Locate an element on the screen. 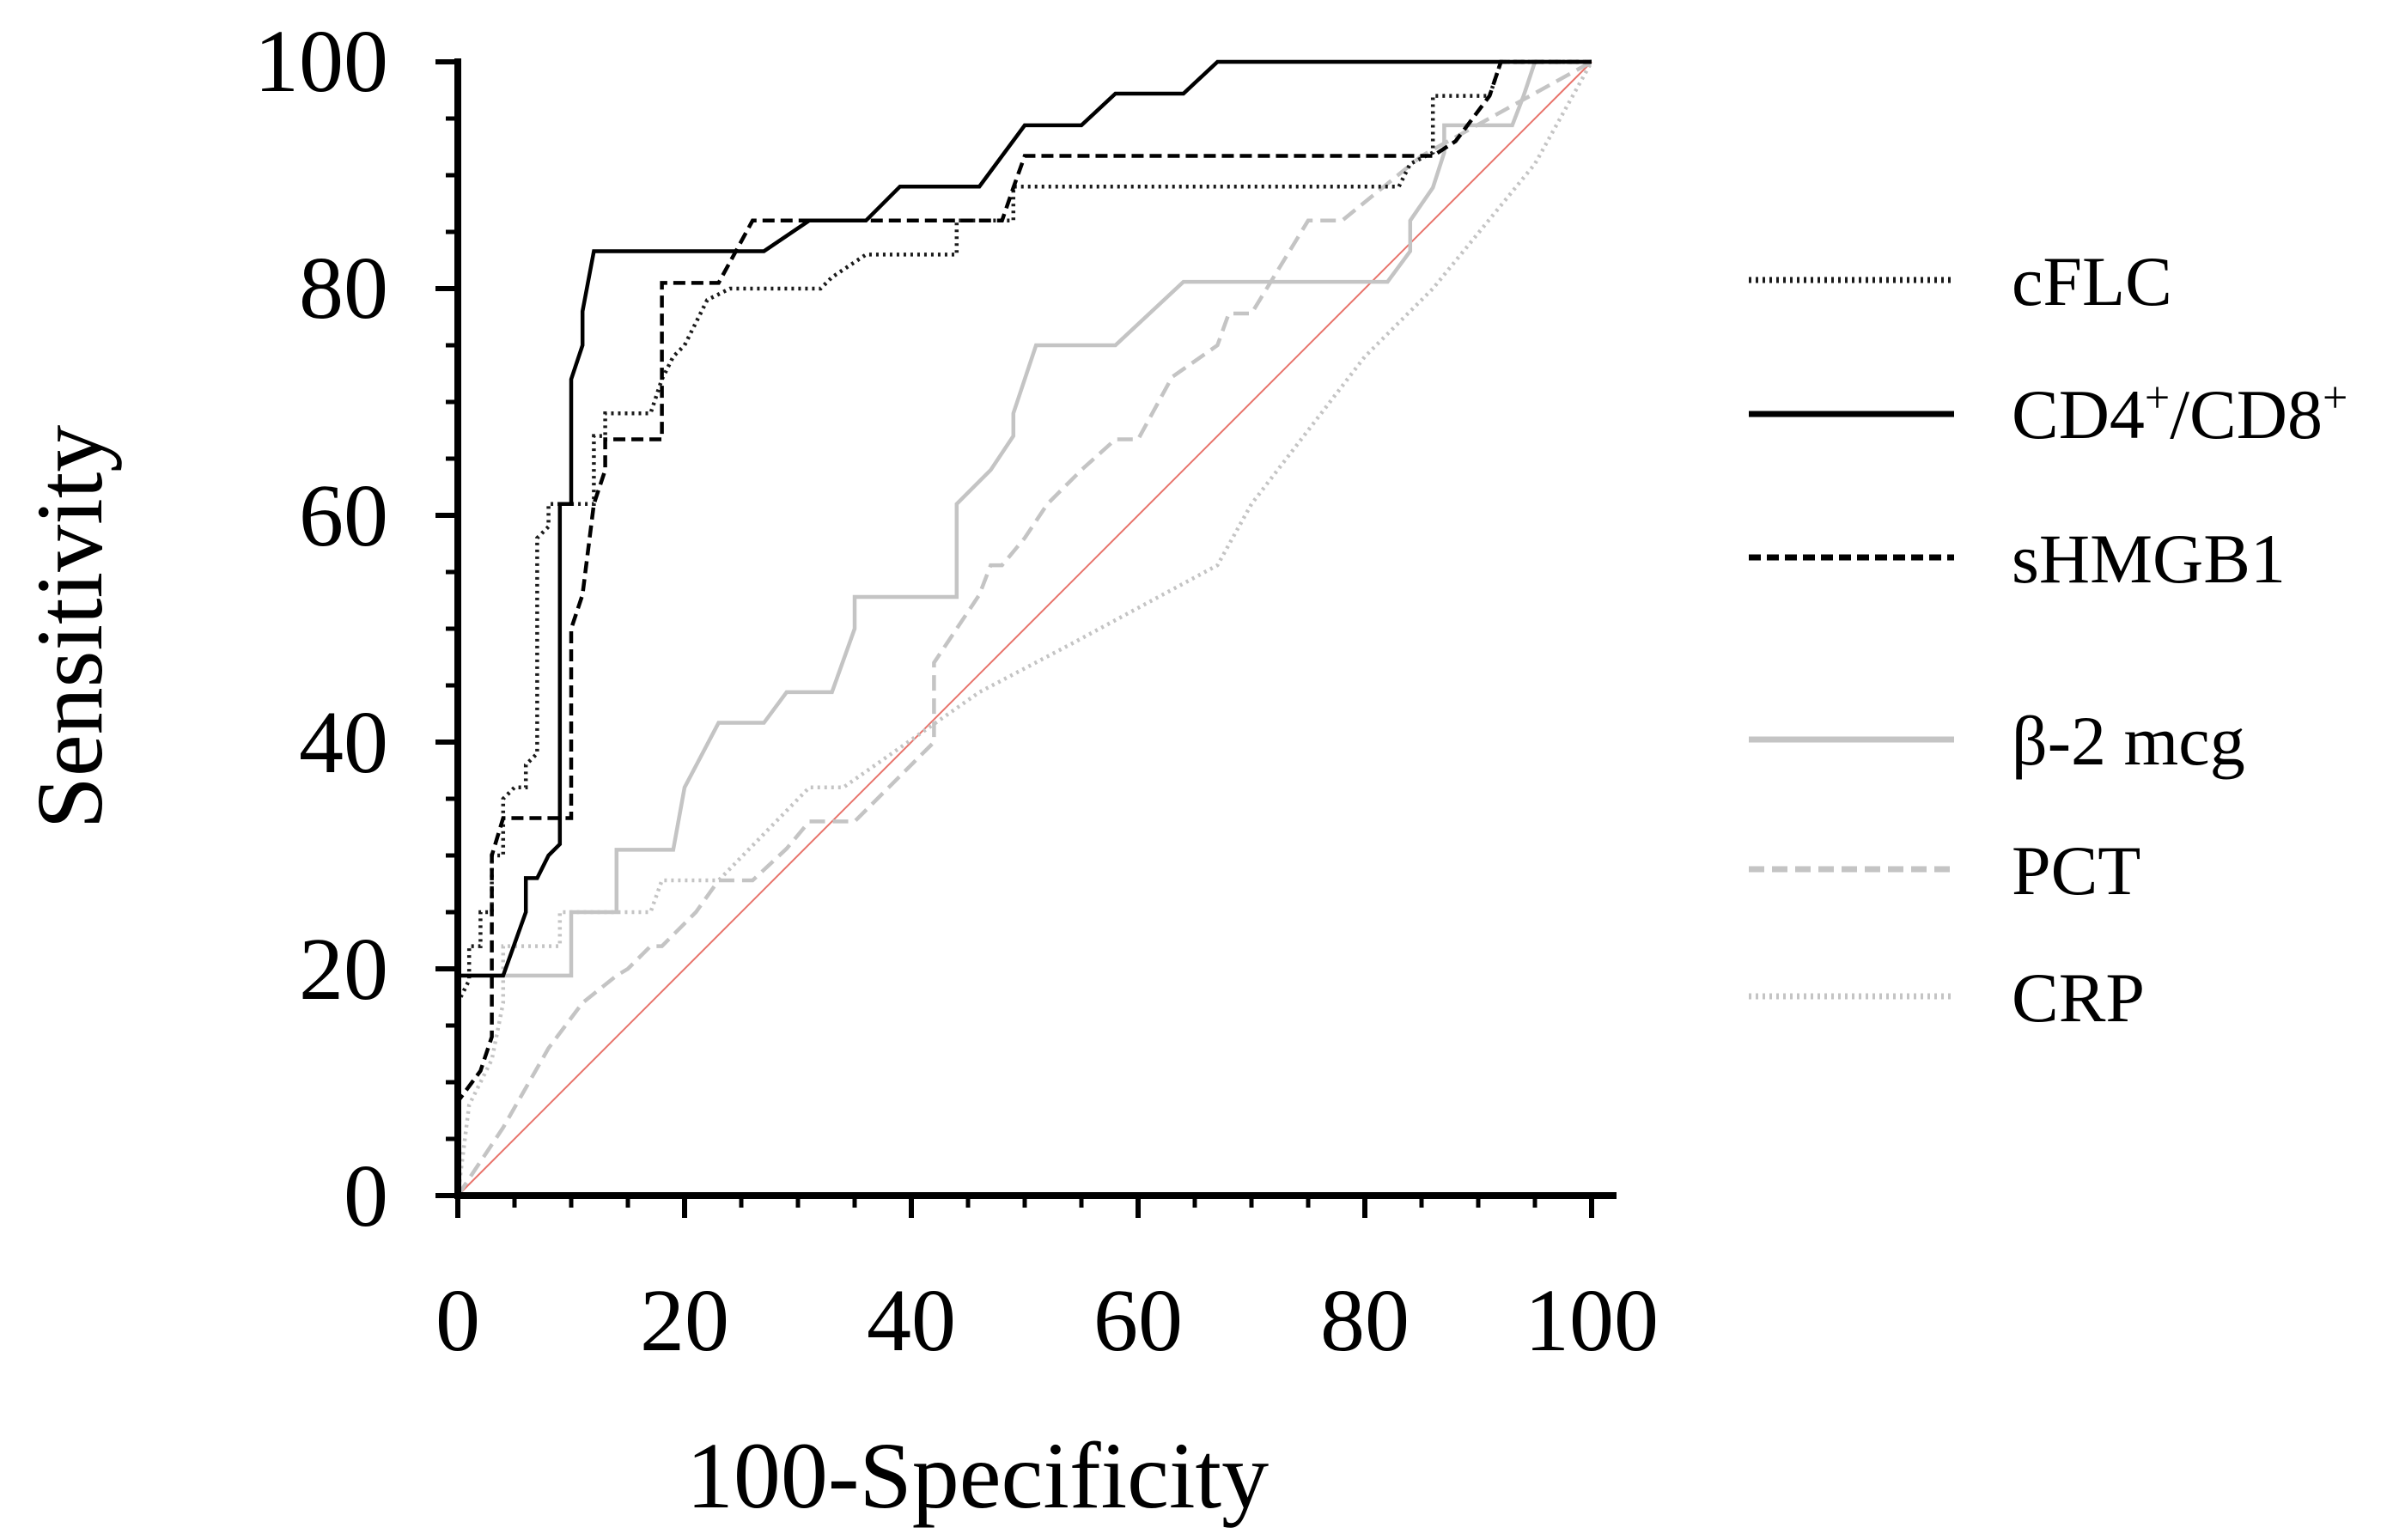  legend-label-cd4-cd8: CD4+/CD8+ is located at coordinates (2179, 414).